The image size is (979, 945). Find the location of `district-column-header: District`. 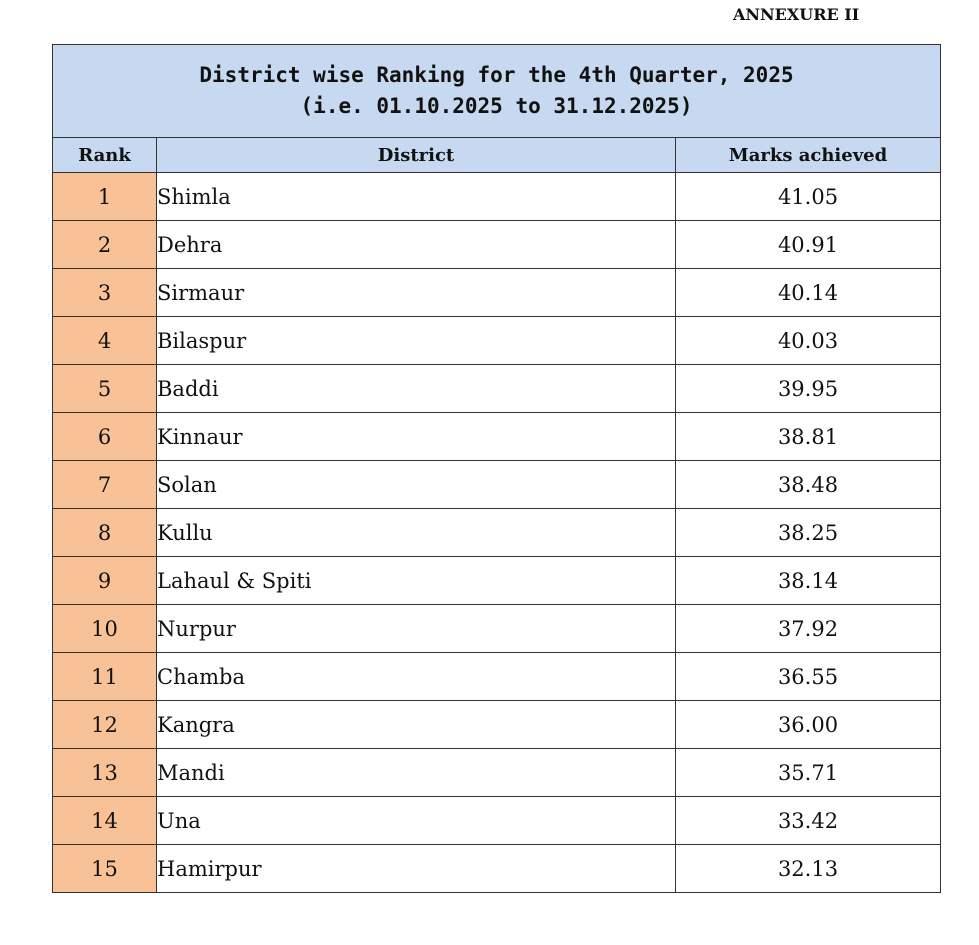

district-column-header: District is located at coordinates (416, 155).